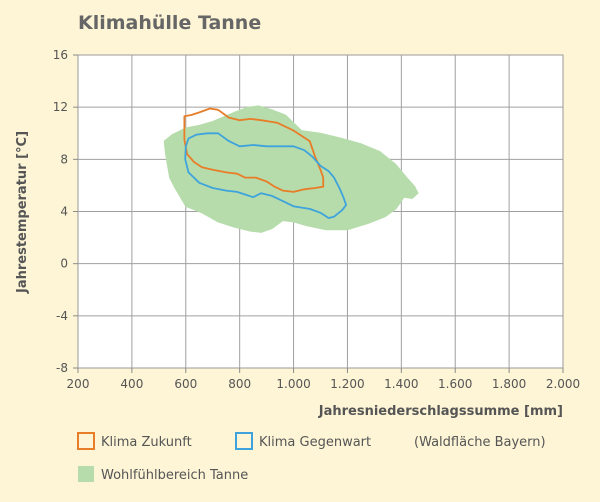 The height and width of the screenshot is (502, 600). What do you see at coordinates (62, 368) in the screenshot?
I see `y-tick-label: -8` at bounding box center [62, 368].